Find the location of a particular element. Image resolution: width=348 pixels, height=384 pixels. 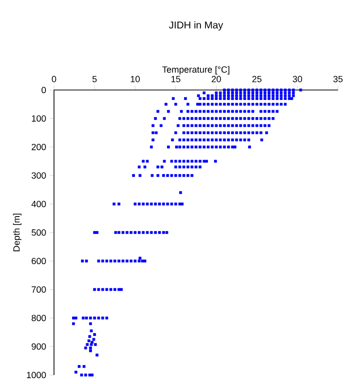

y-tick-label: 500 is located at coordinates (39, 232).